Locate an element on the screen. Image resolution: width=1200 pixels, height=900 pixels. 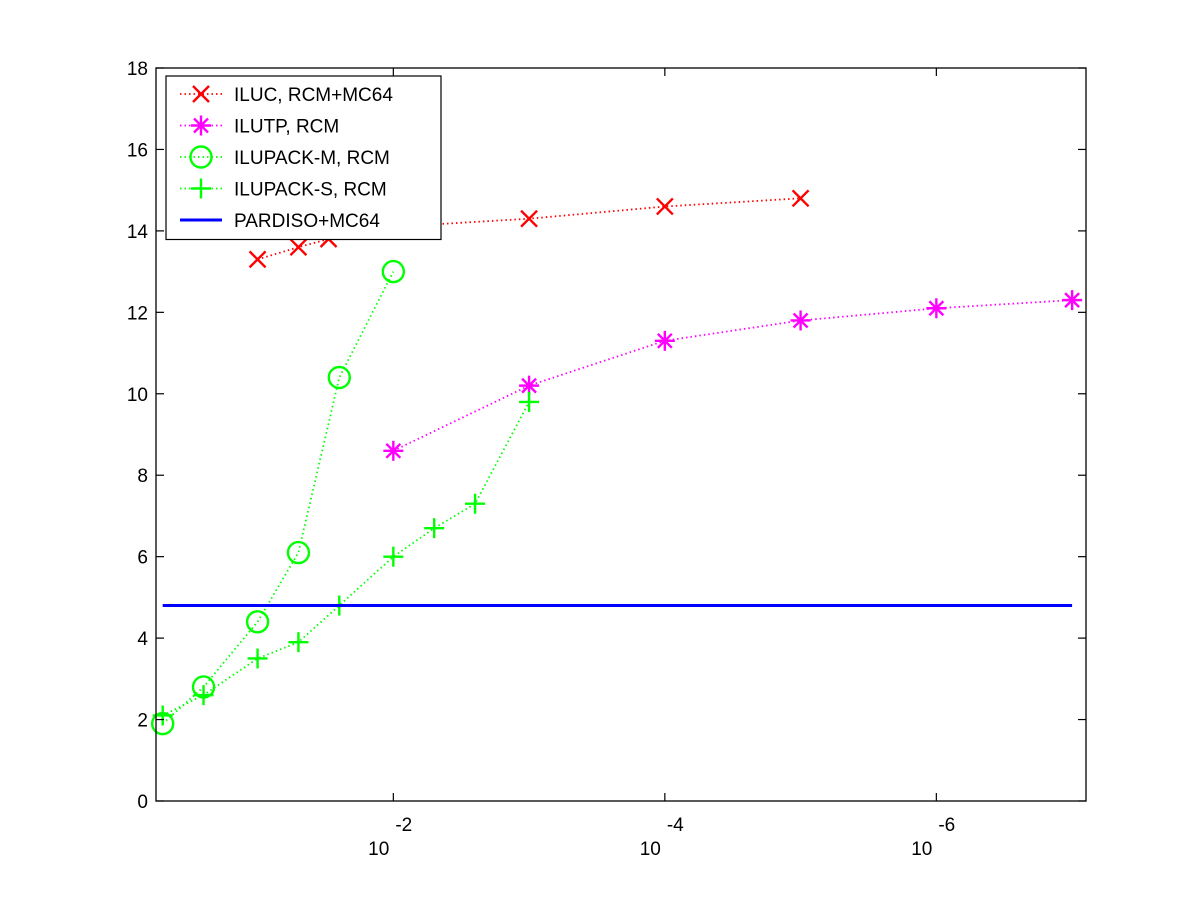
legend-entry-2: ILUPACK-M, RCM is located at coordinates (285, 157).